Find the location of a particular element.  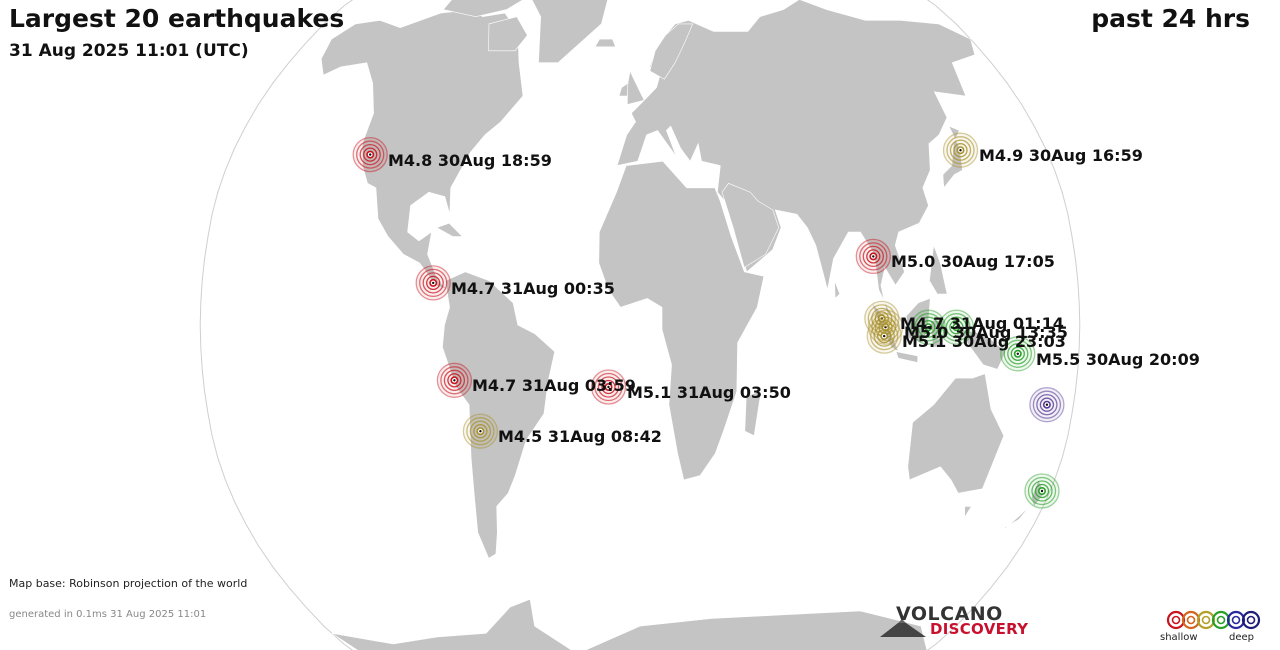

land-scandinavia-north is located at coordinates (671, 51).